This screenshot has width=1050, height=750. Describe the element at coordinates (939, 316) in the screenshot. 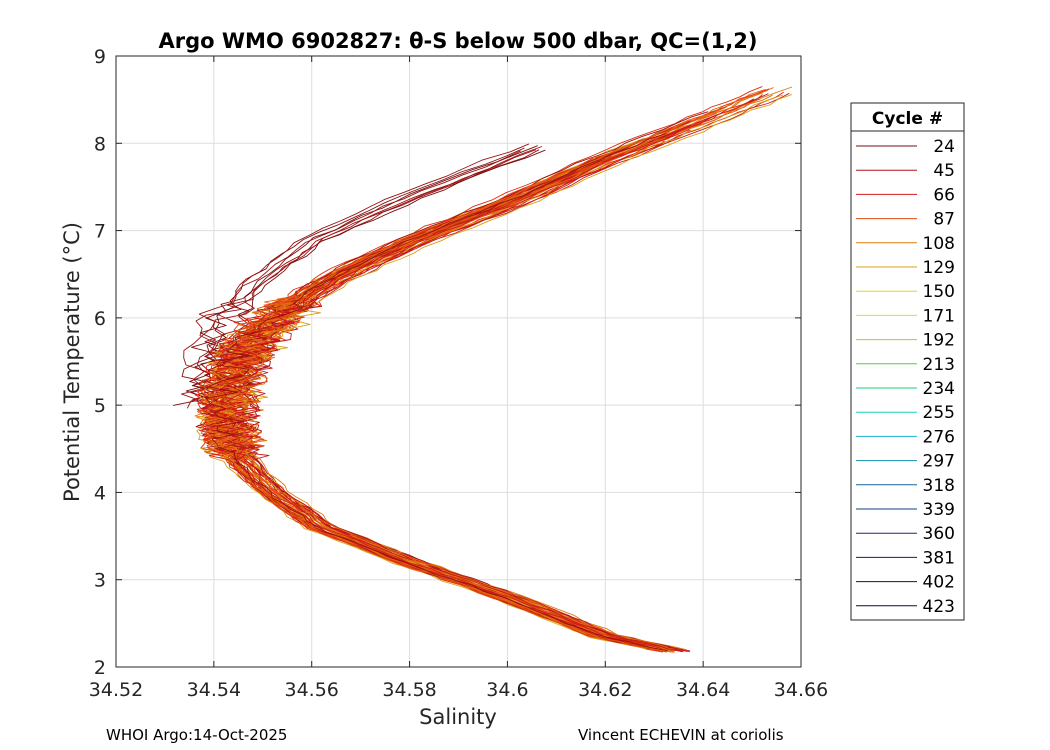

I see `legend-entry-label: 171` at that location.